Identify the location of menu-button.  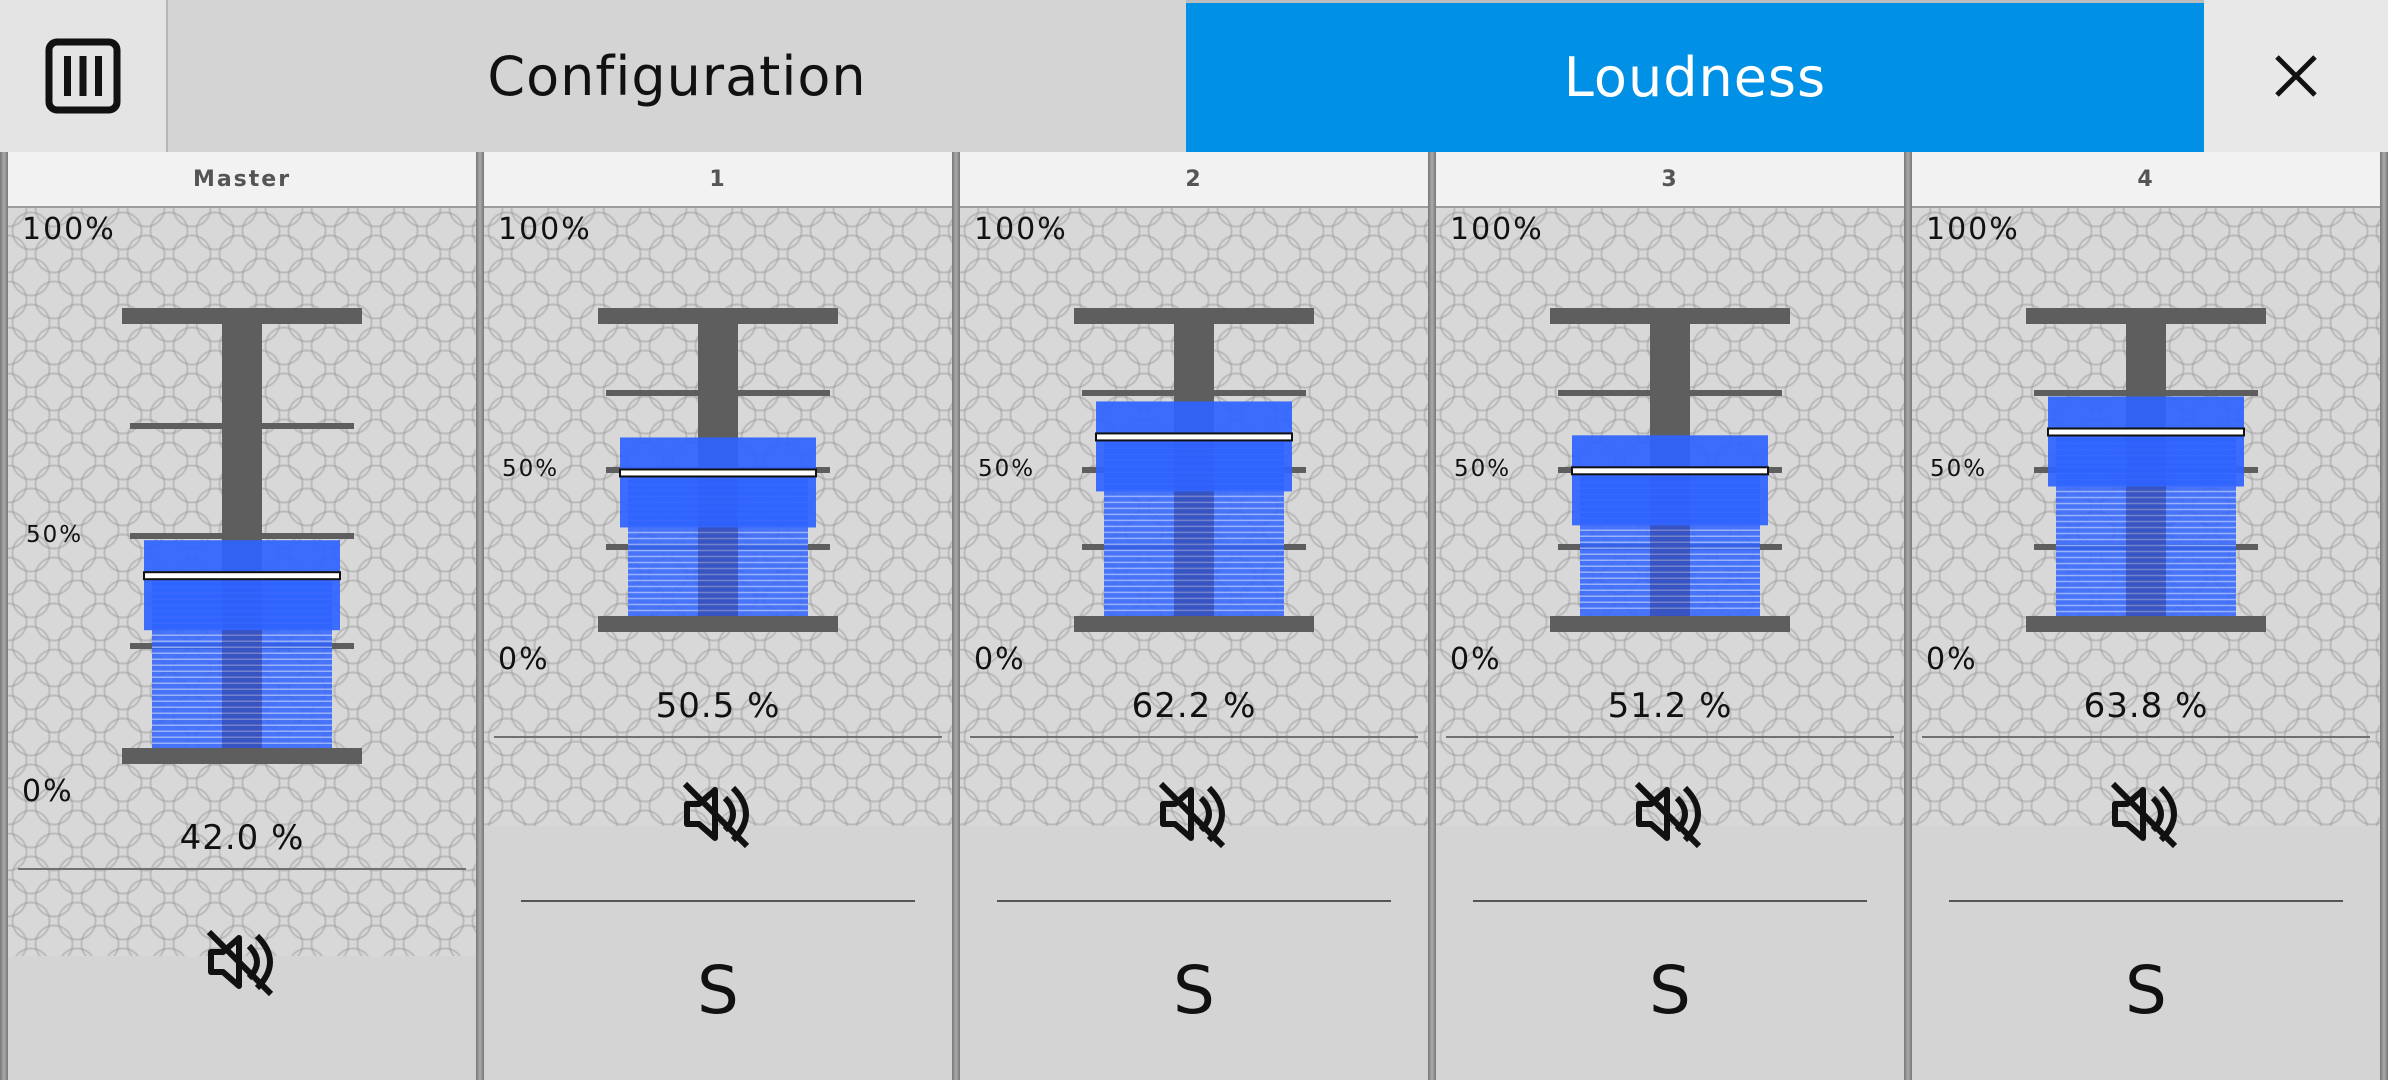
(84, 76).